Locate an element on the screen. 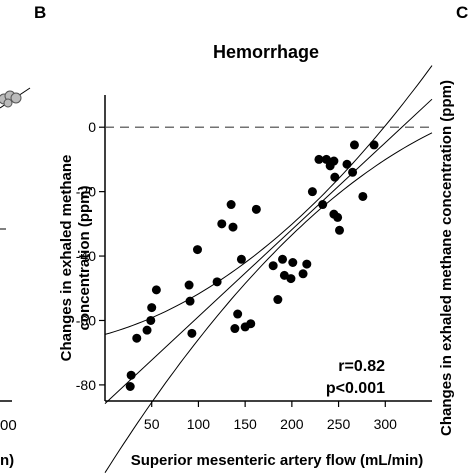  x-tick-label: 150 is located at coordinates (245, 424).